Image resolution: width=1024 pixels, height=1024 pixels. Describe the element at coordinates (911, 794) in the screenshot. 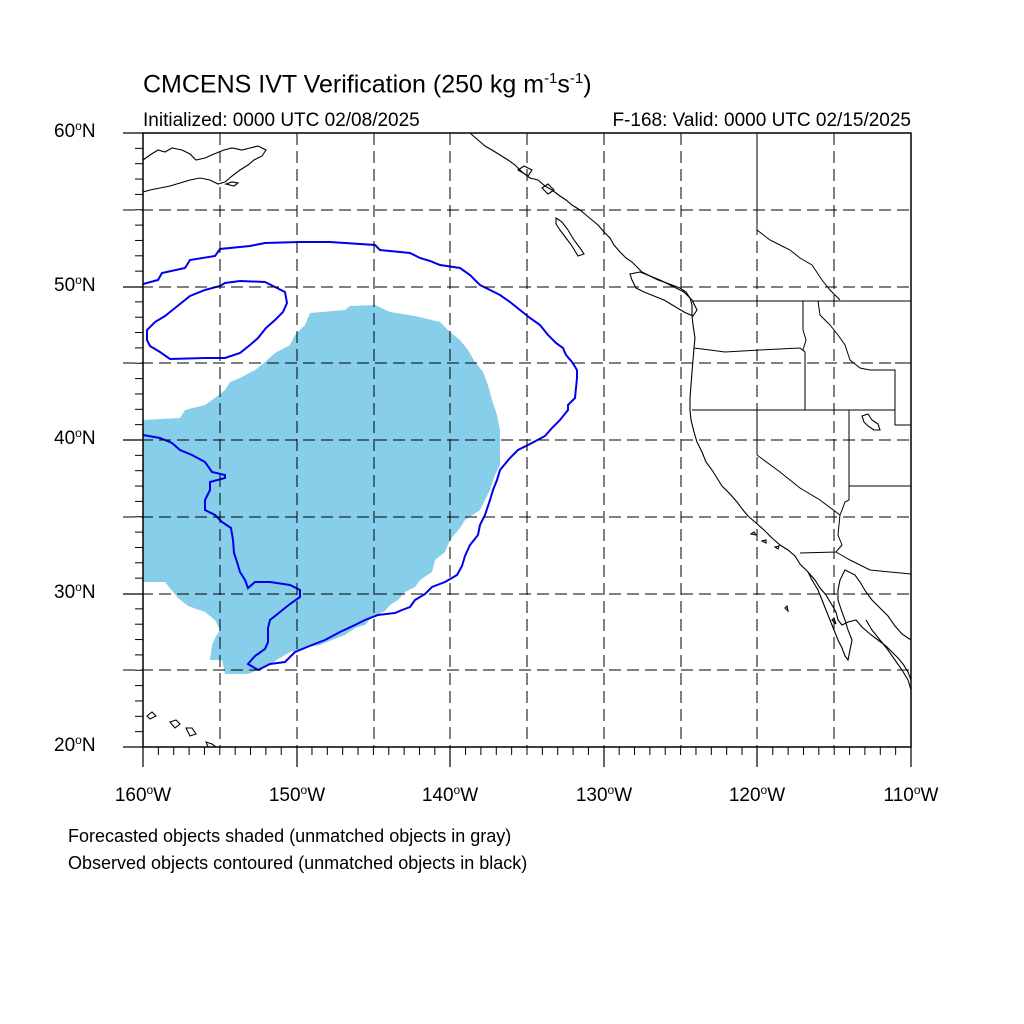

I see `lon-label-110w: 110oW` at that location.